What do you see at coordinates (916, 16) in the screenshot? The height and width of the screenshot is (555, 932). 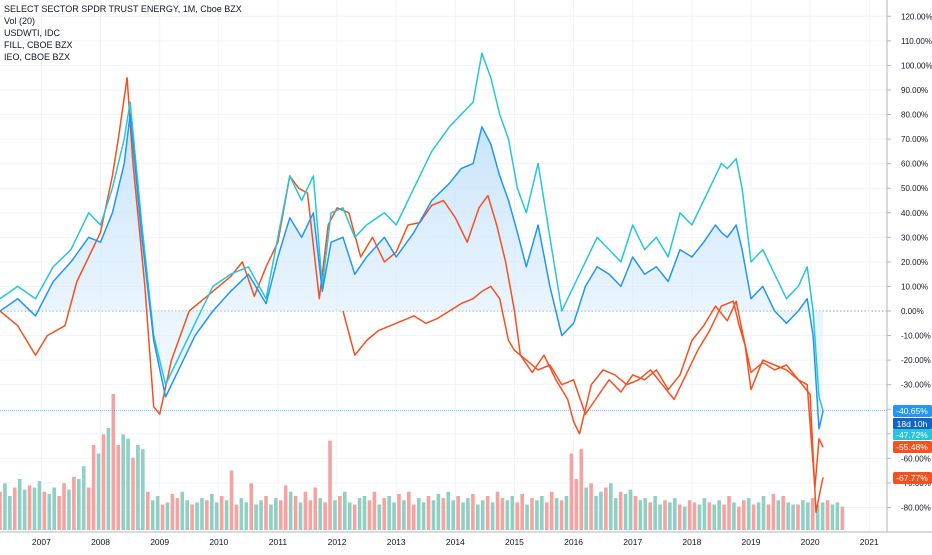 I see `y-tick-label: 120.00%` at bounding box center [916, 16].